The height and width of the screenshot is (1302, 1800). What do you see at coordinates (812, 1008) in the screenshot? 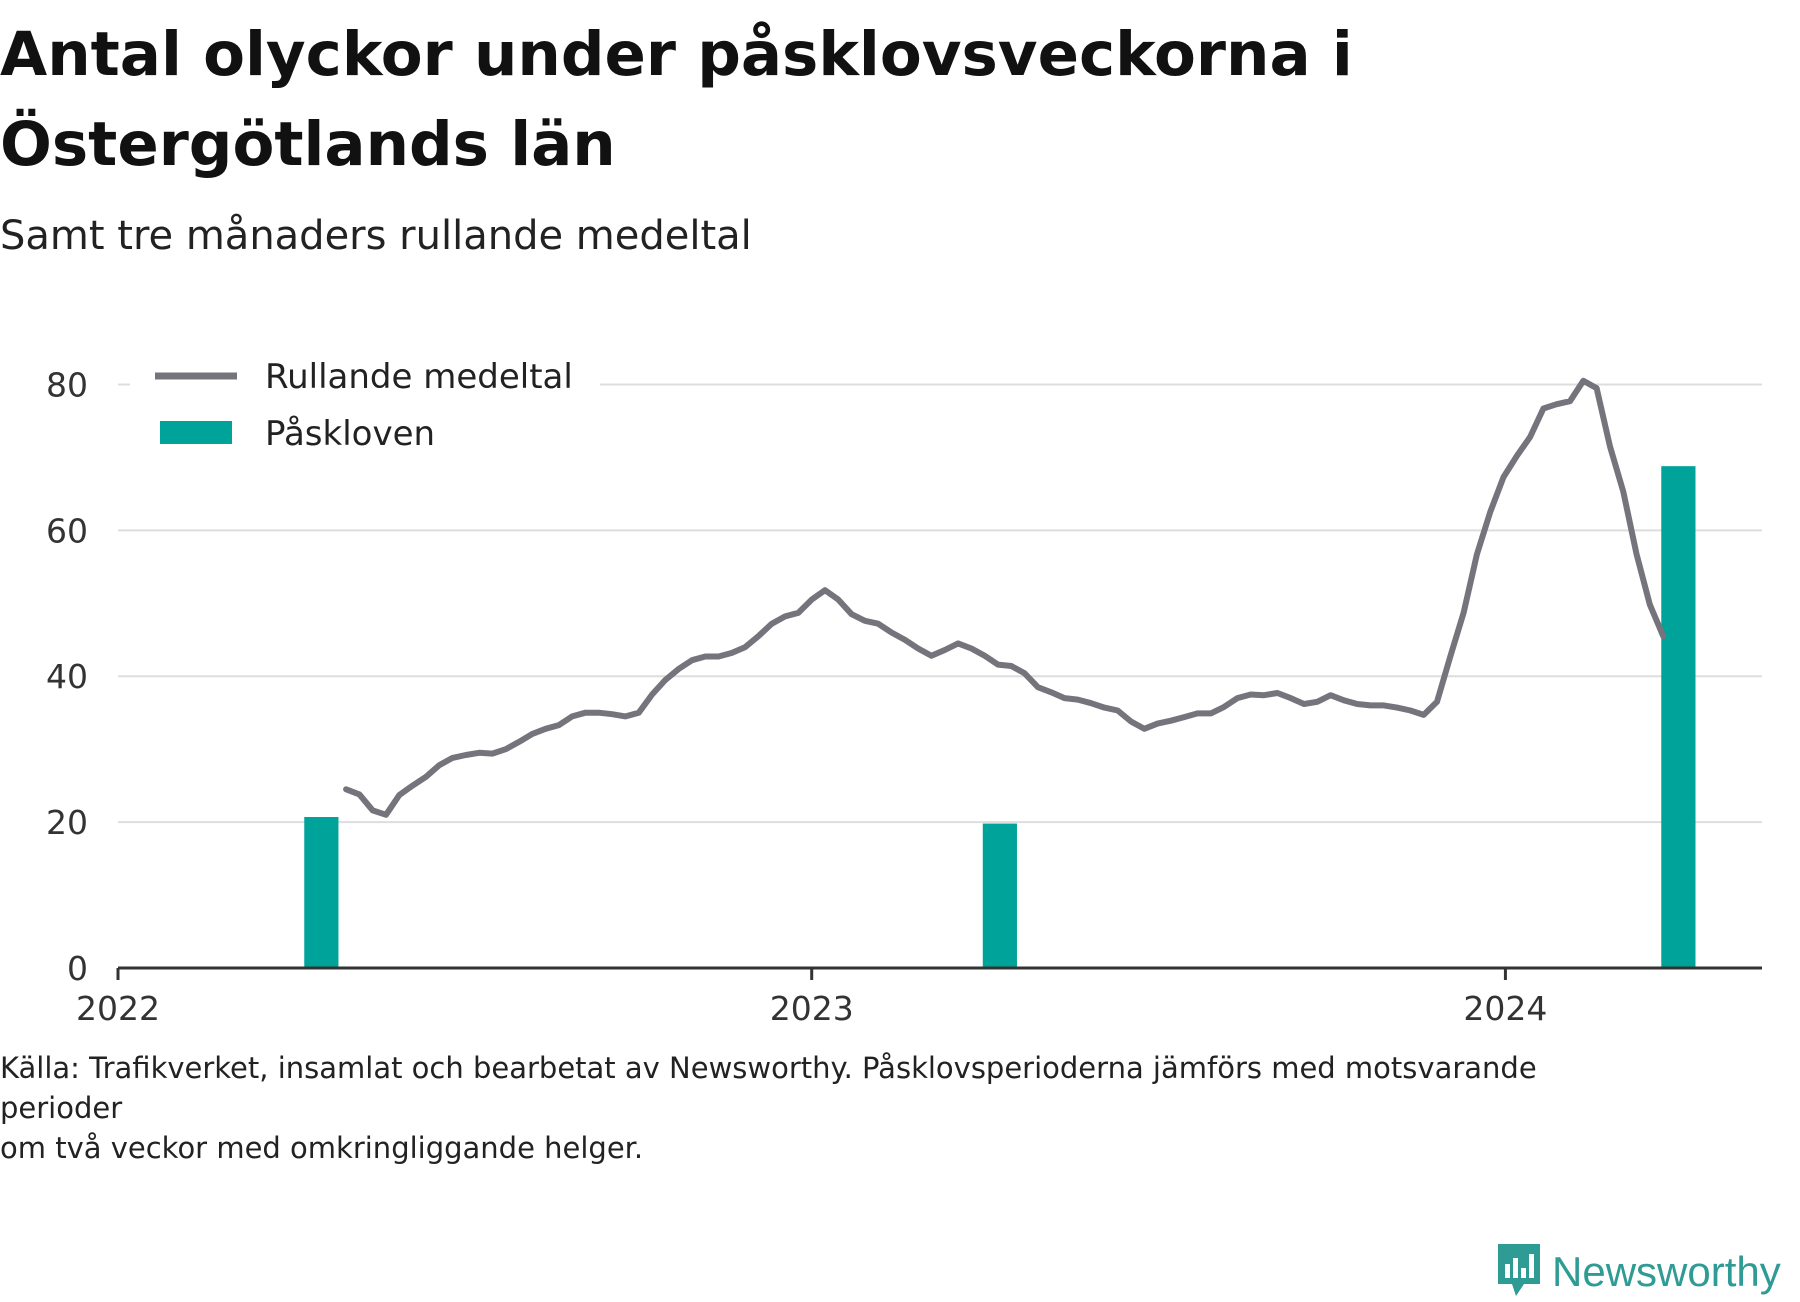
I see `x-tick-label: 2023` at bounding box center [812, 1008].